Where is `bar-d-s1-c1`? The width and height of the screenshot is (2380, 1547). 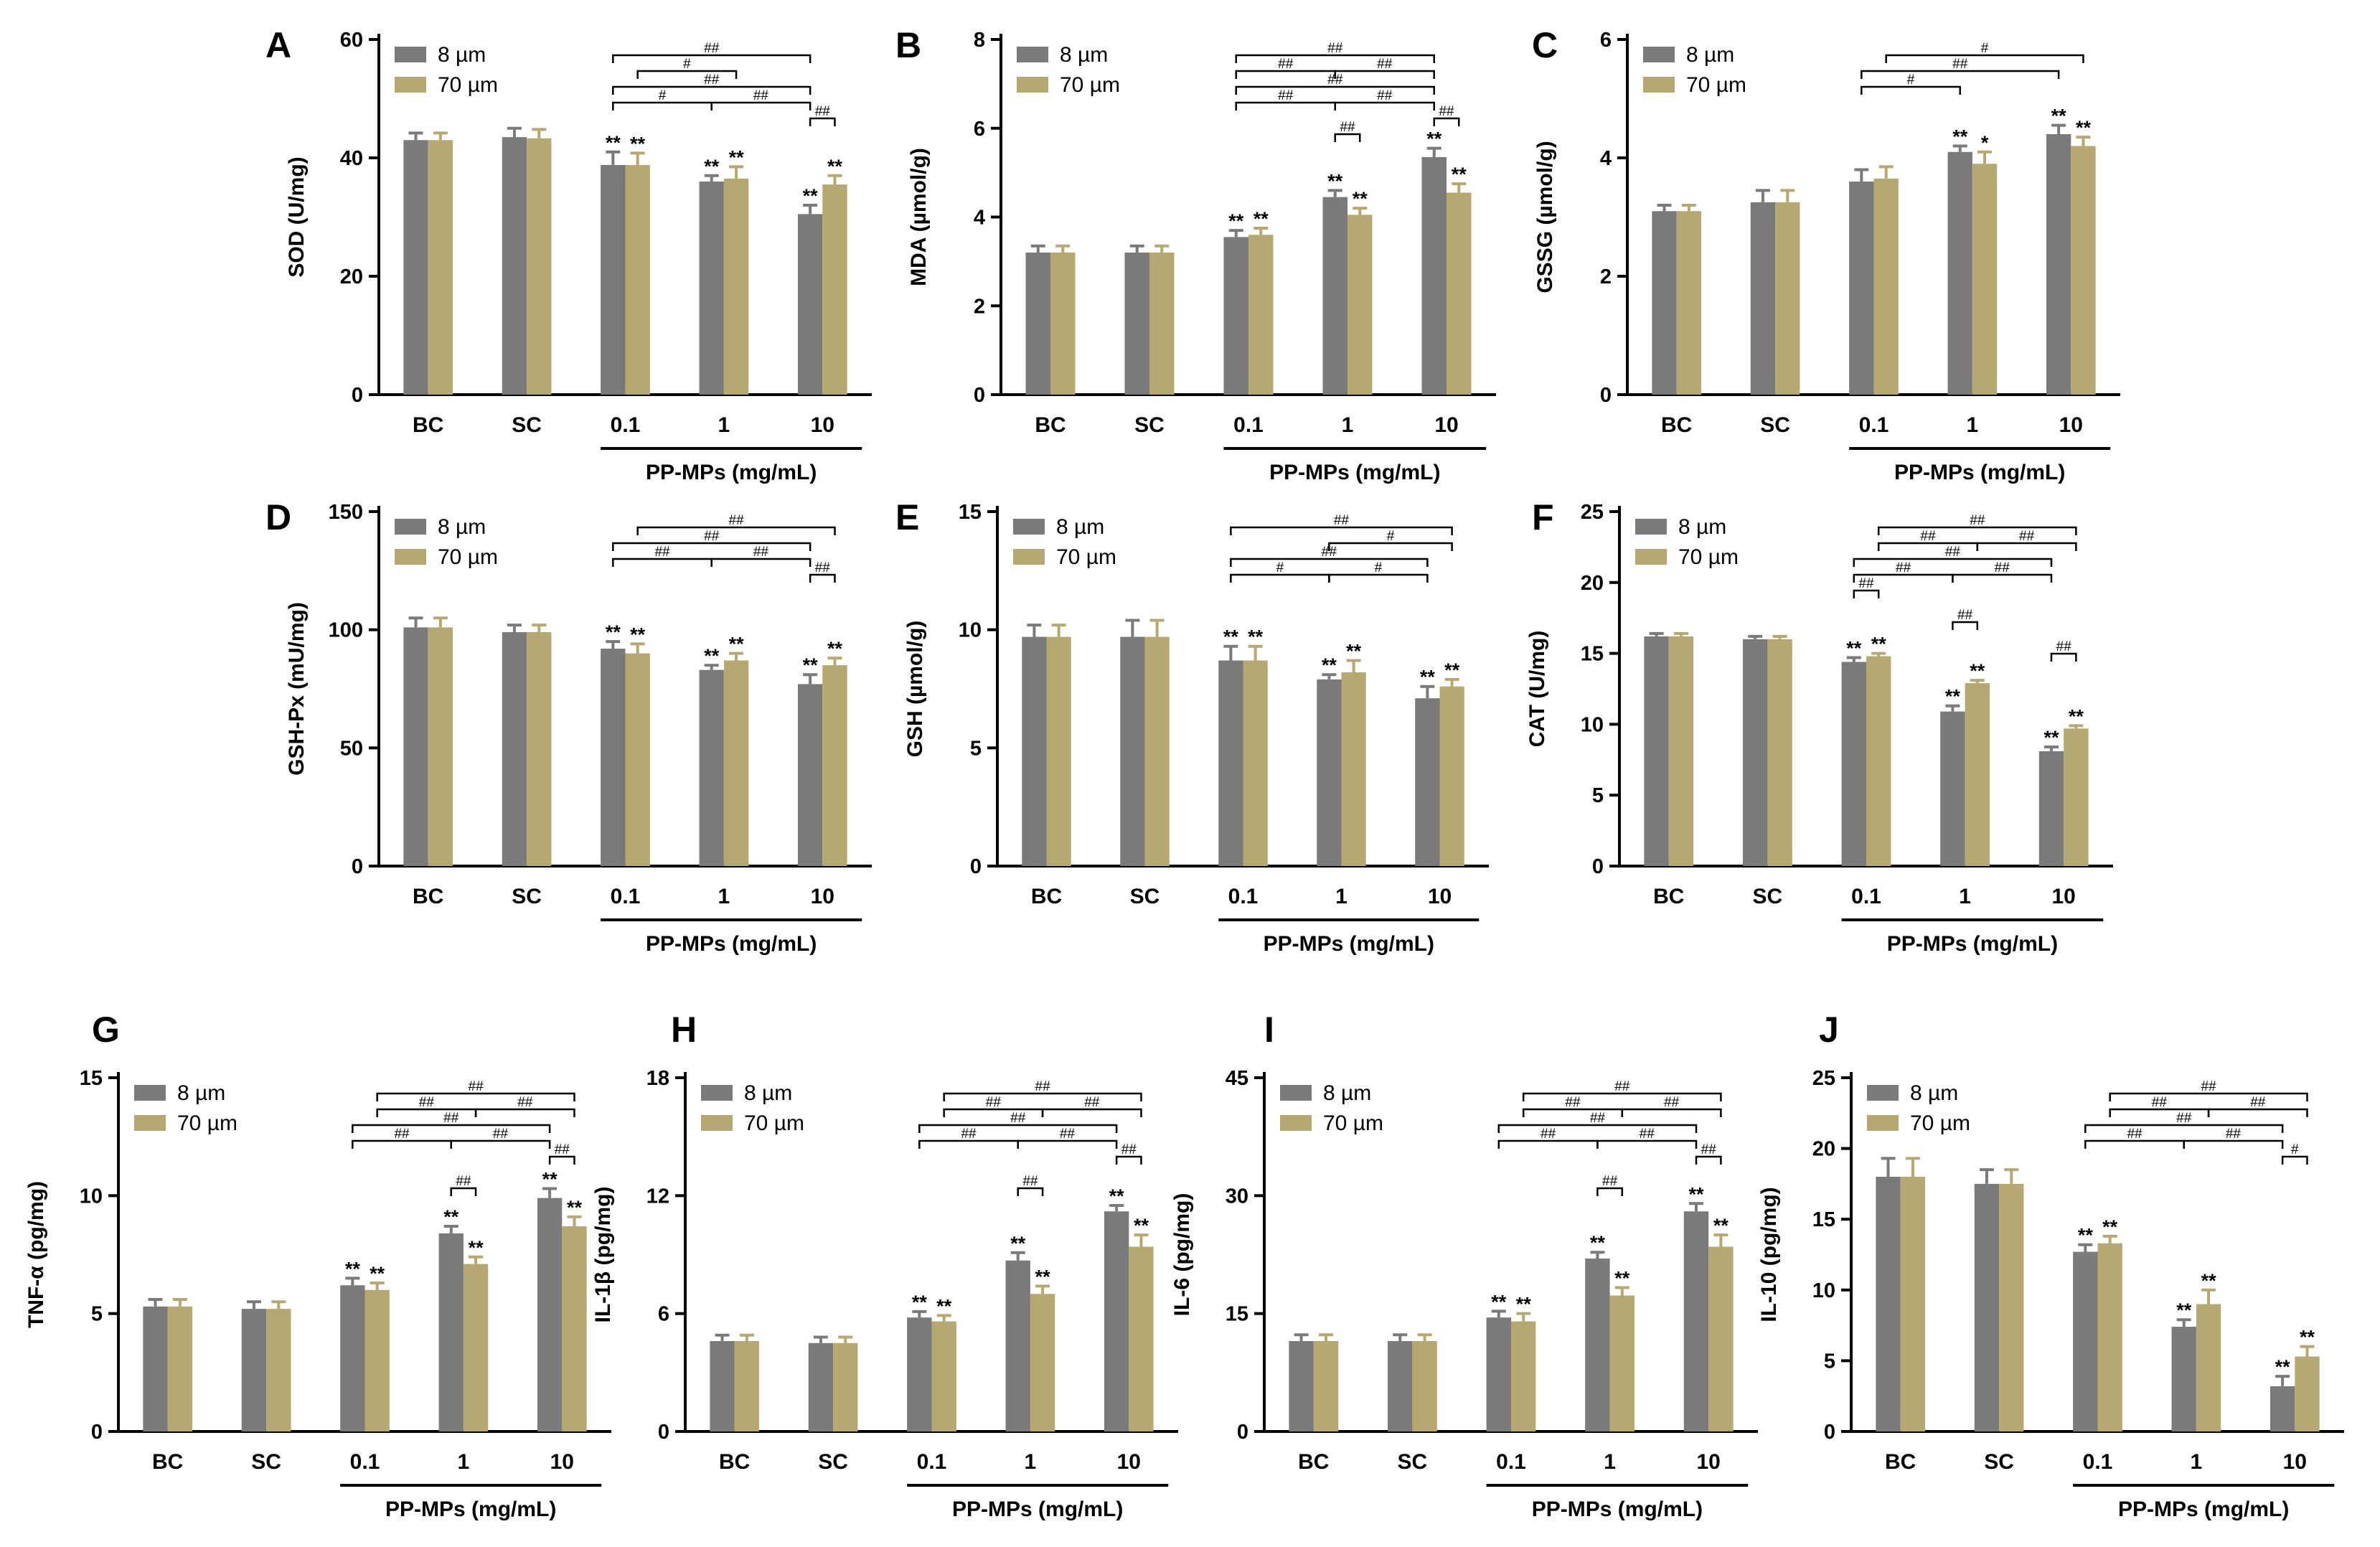 bar-d-s1-c1 is located at coordinates (514, 748).